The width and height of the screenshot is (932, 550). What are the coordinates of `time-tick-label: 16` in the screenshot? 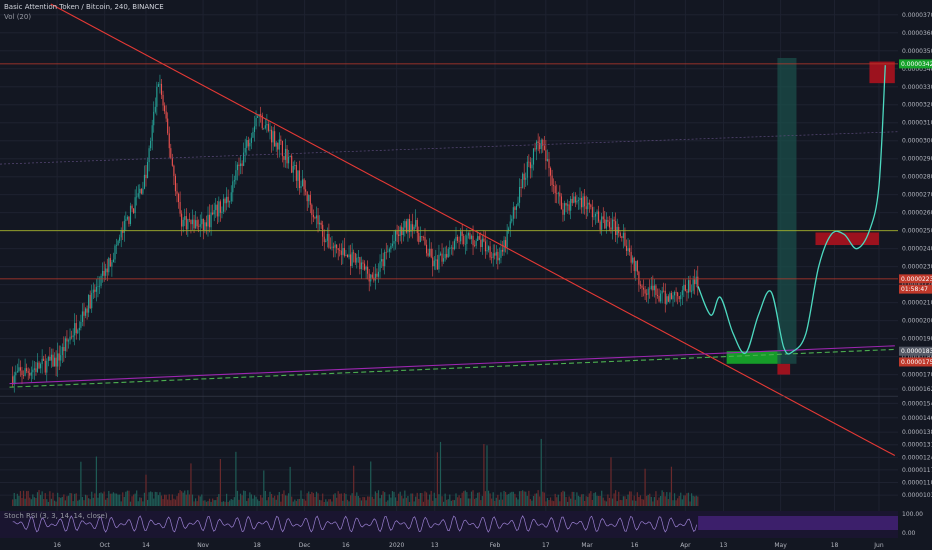 It's located at (635, 545).